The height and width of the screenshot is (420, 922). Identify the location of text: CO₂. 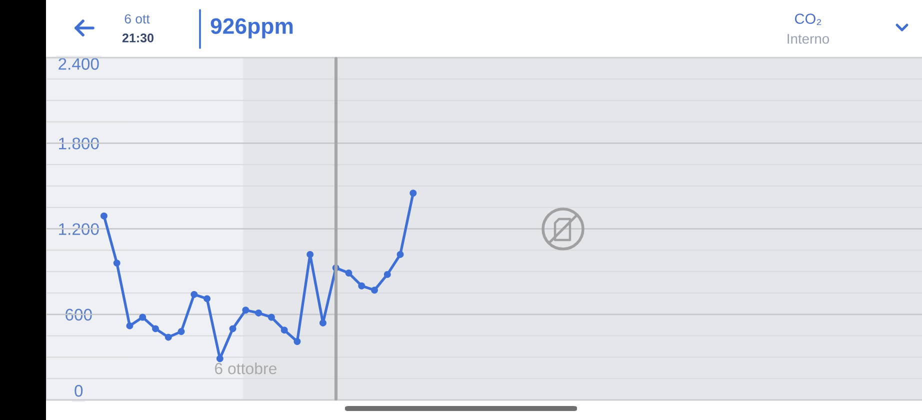
(808, 20).